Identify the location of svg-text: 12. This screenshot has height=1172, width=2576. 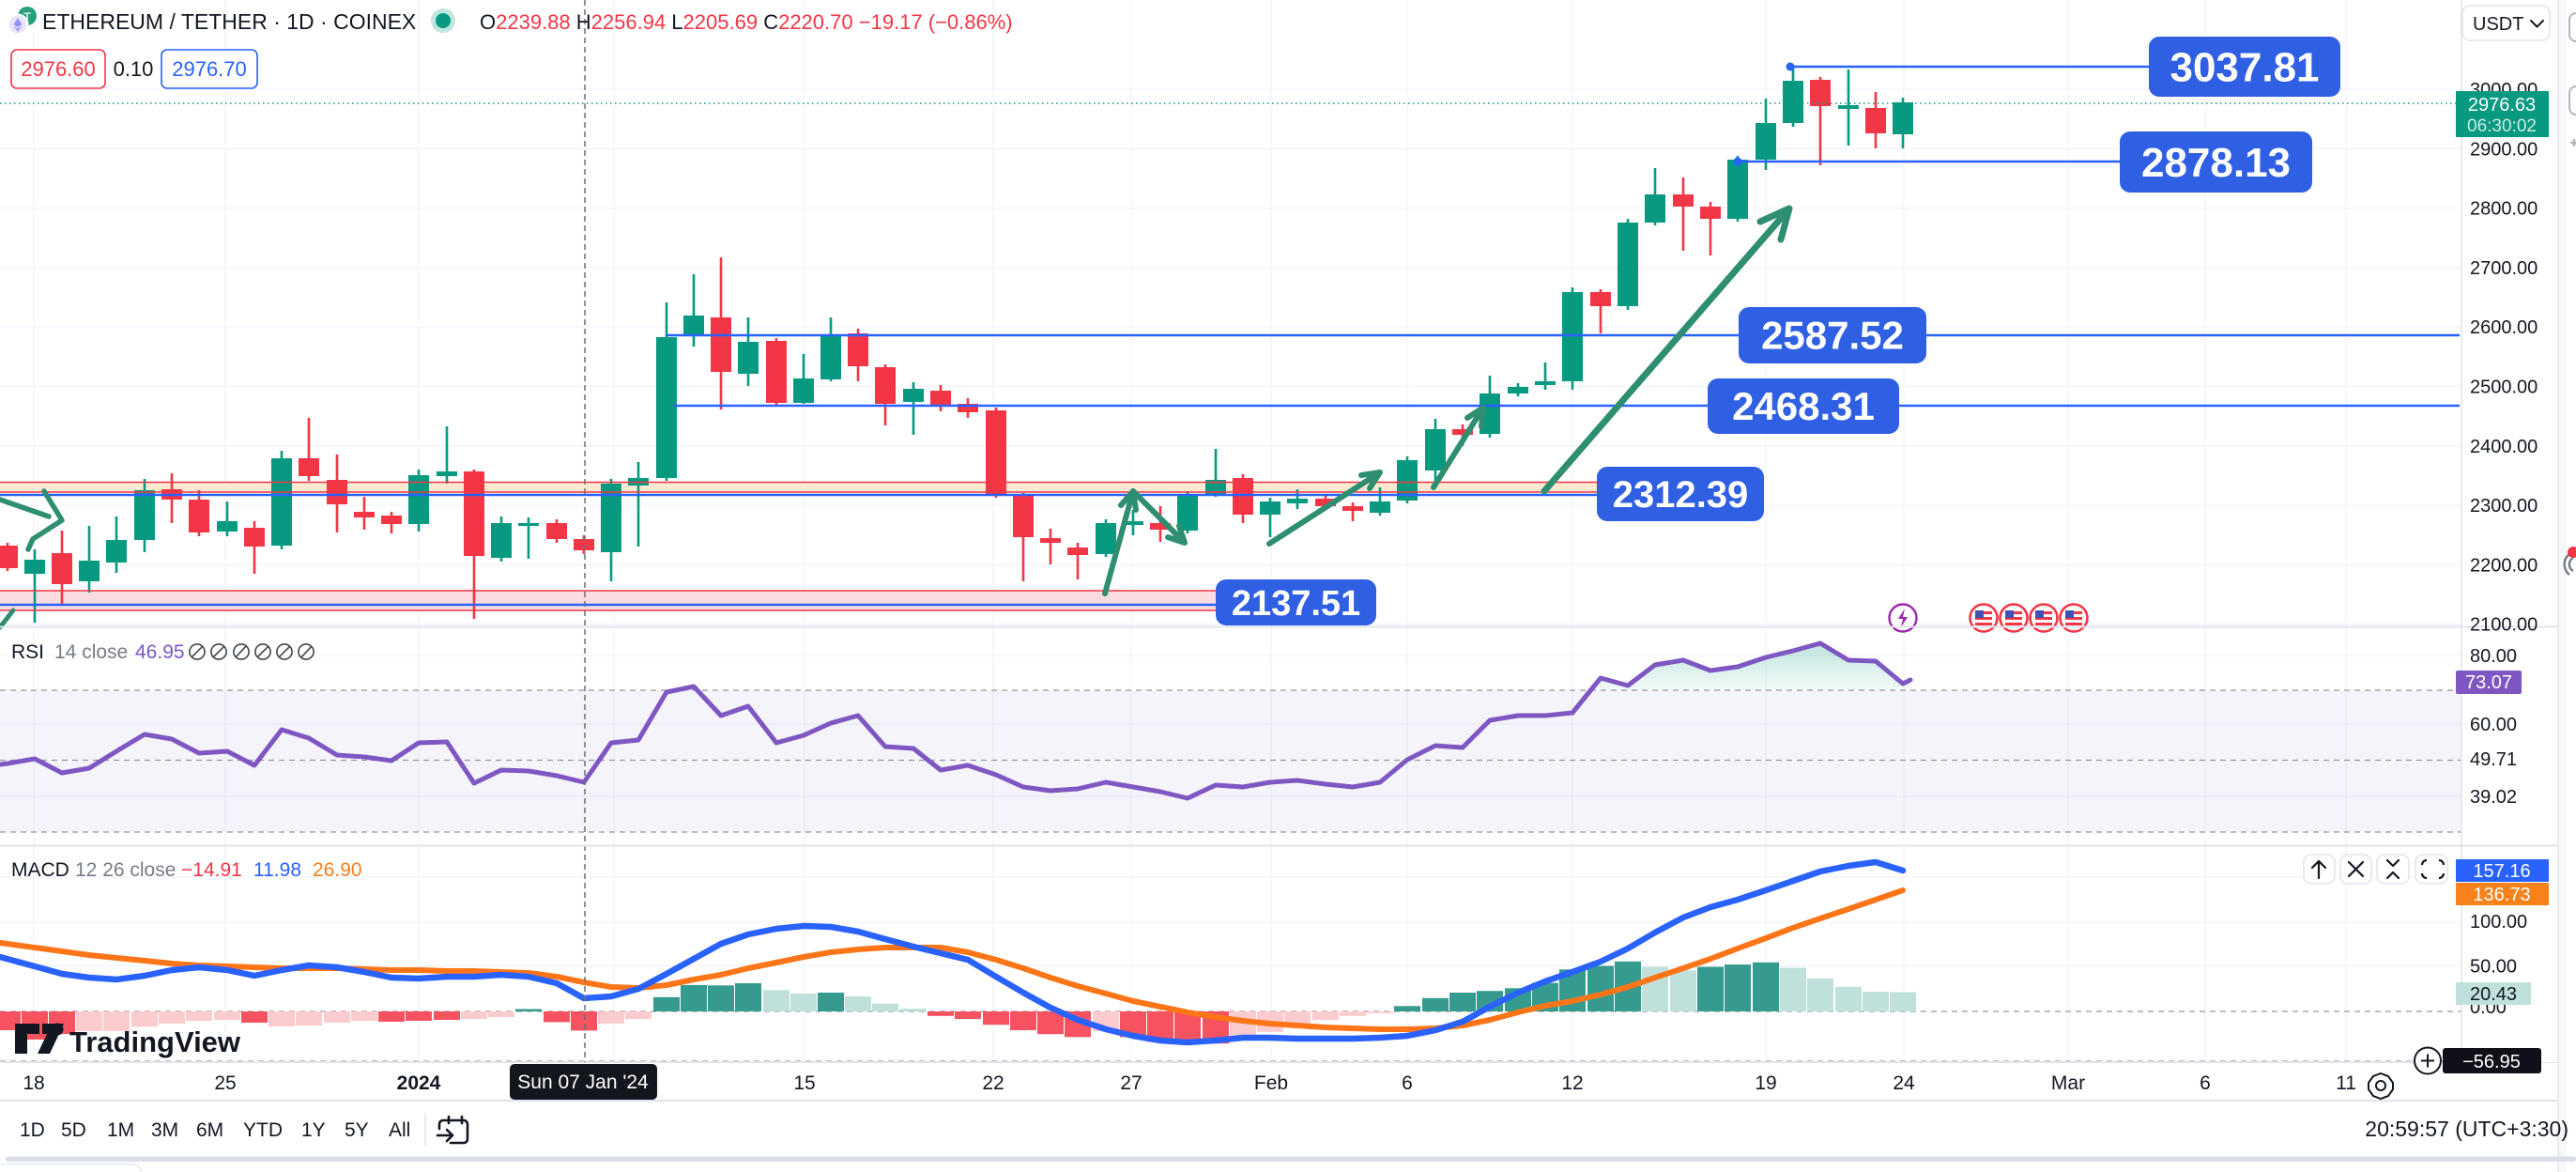
(1572, 1083).